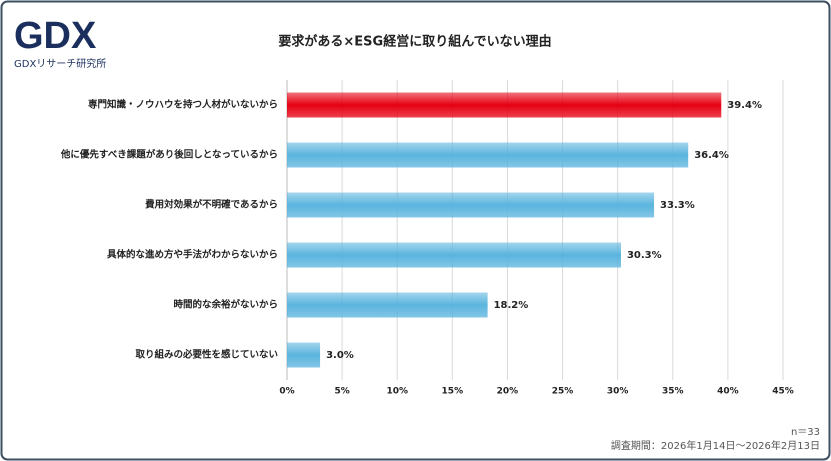 This screenshot has height=461, width=831. I want to click on value-label: 39.4%, so click(744, 105).